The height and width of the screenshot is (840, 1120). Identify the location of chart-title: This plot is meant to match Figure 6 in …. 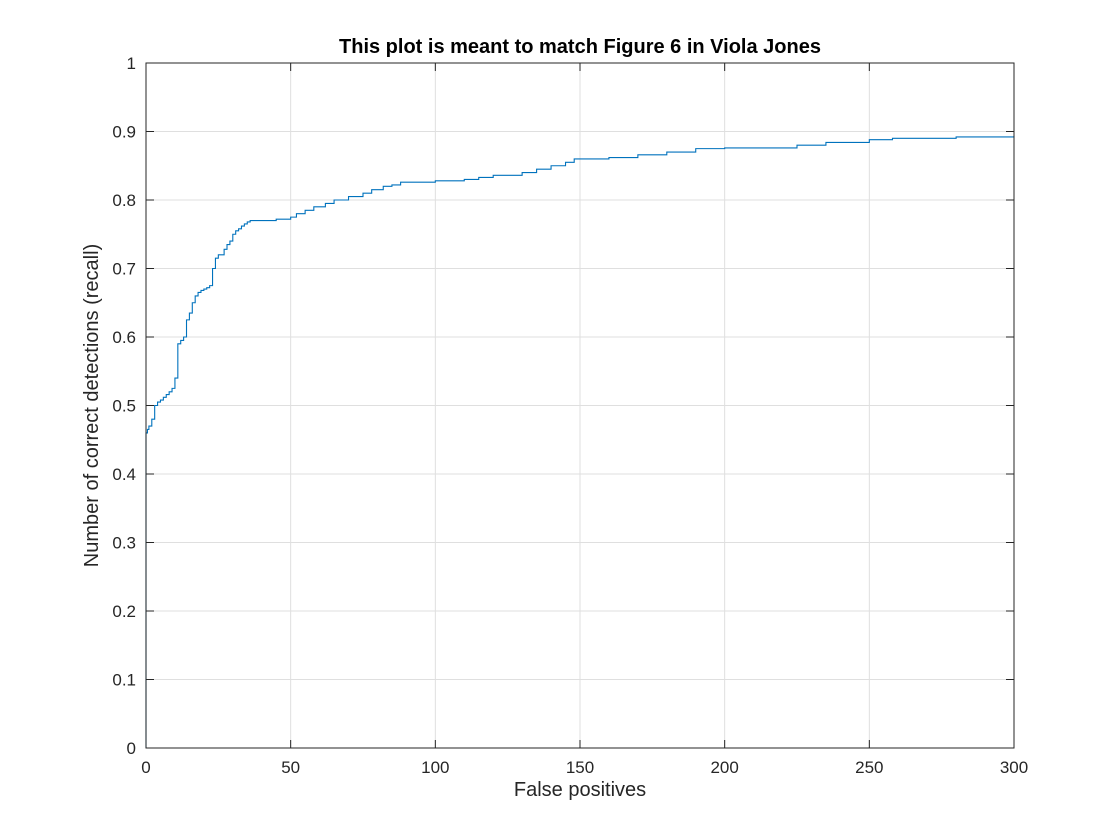
(580, 47).